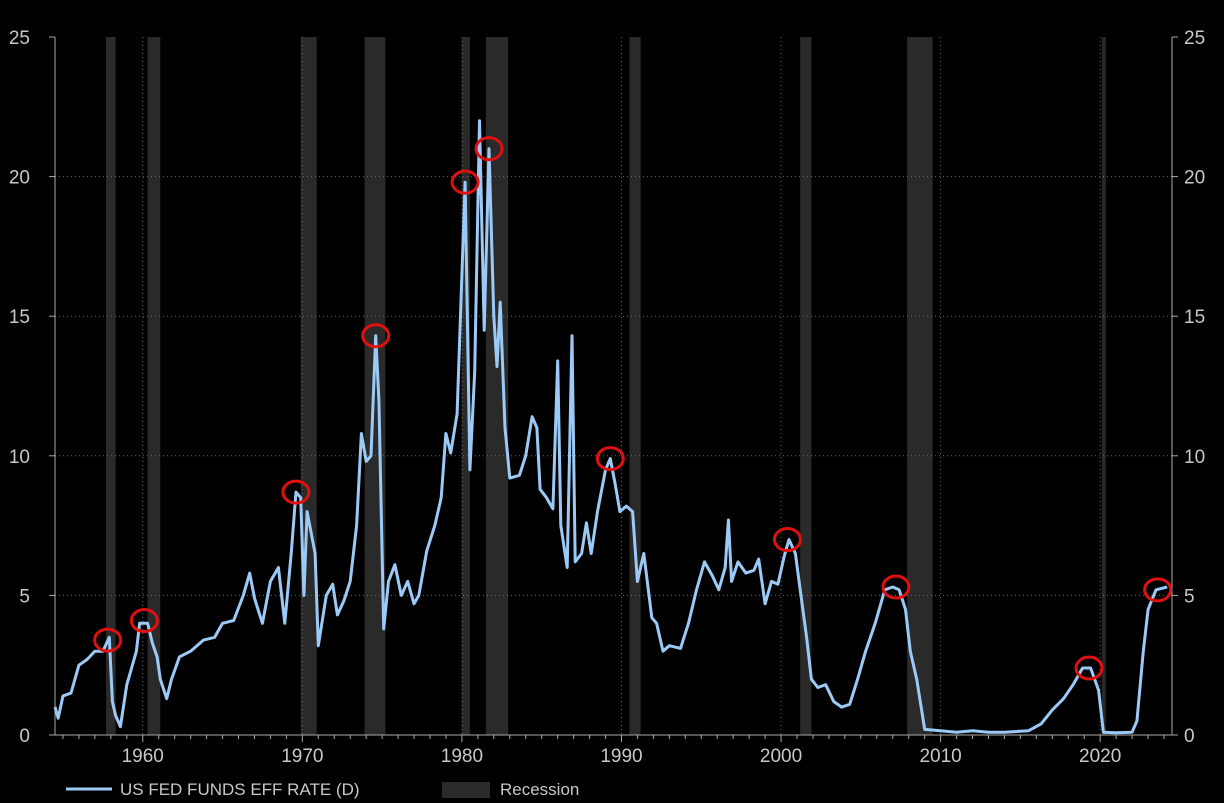 The image size is (1224, 803). I want to click on x-tick-label: 1990, so click(621, 756).